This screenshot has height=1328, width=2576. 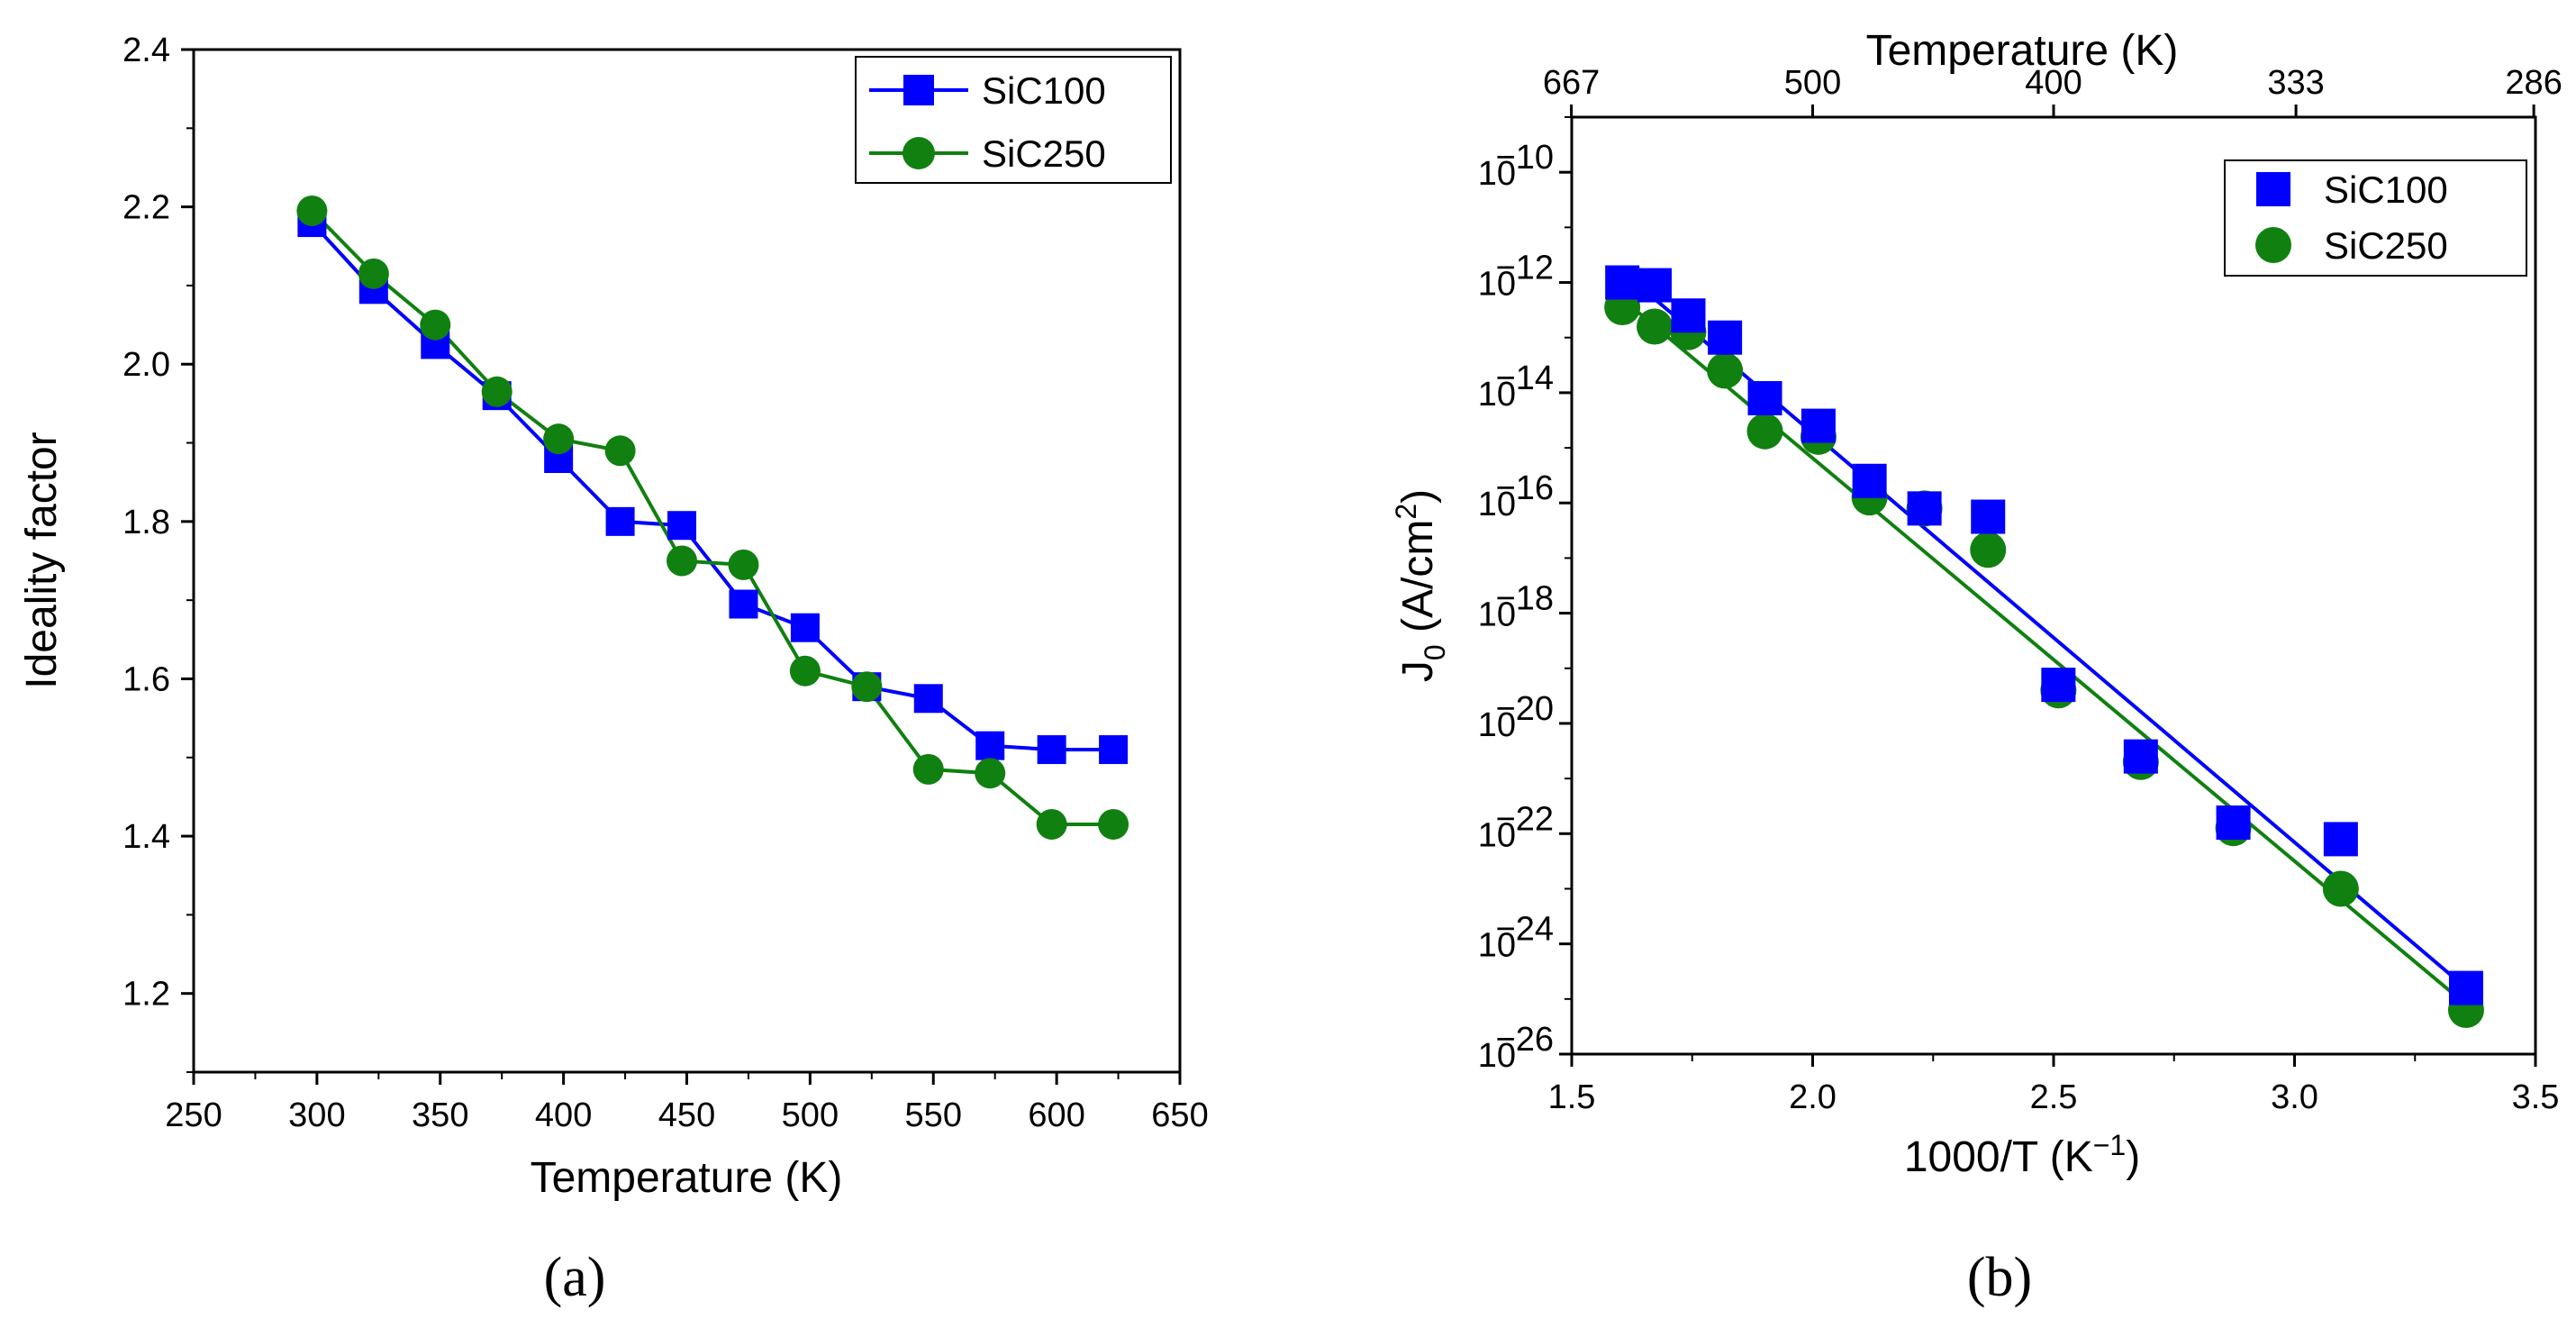 What do you see at coordinates (1525, 1040) in the screenshot?
I see `panel-b-y-tick-exponent: −26` at bounding box center [1525, 1040].